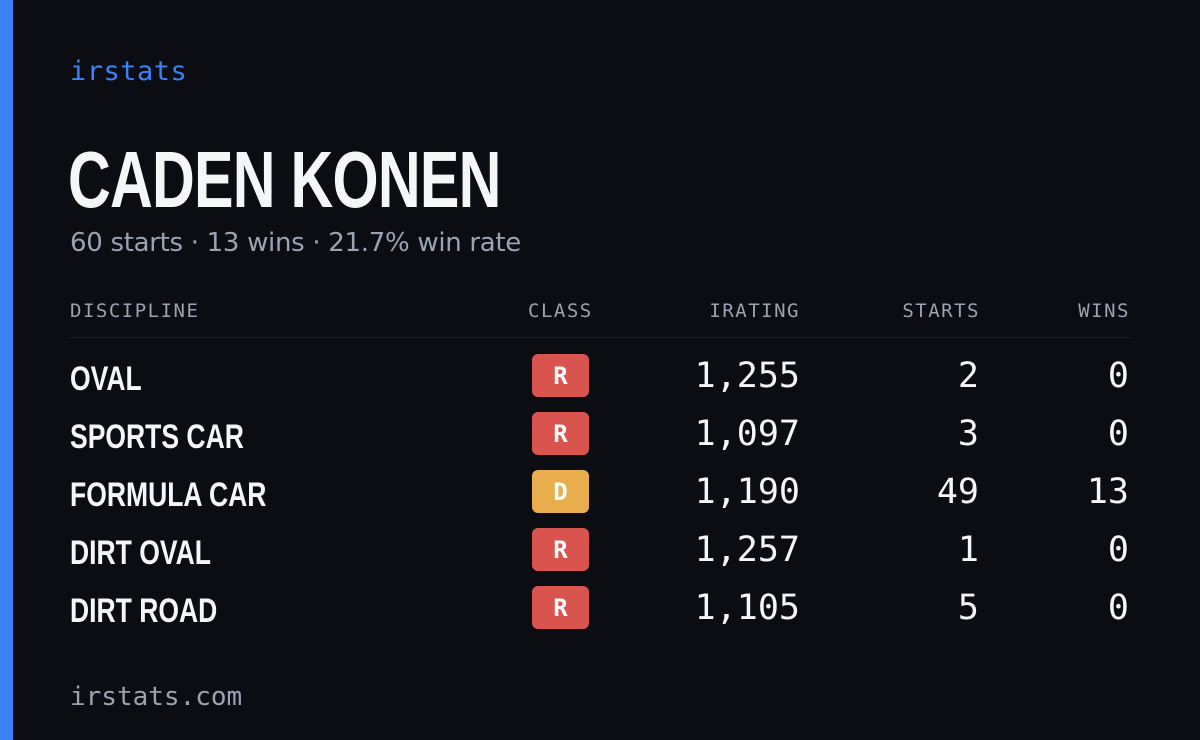  I want to click on header-class: CLASS, so click(560, 311).